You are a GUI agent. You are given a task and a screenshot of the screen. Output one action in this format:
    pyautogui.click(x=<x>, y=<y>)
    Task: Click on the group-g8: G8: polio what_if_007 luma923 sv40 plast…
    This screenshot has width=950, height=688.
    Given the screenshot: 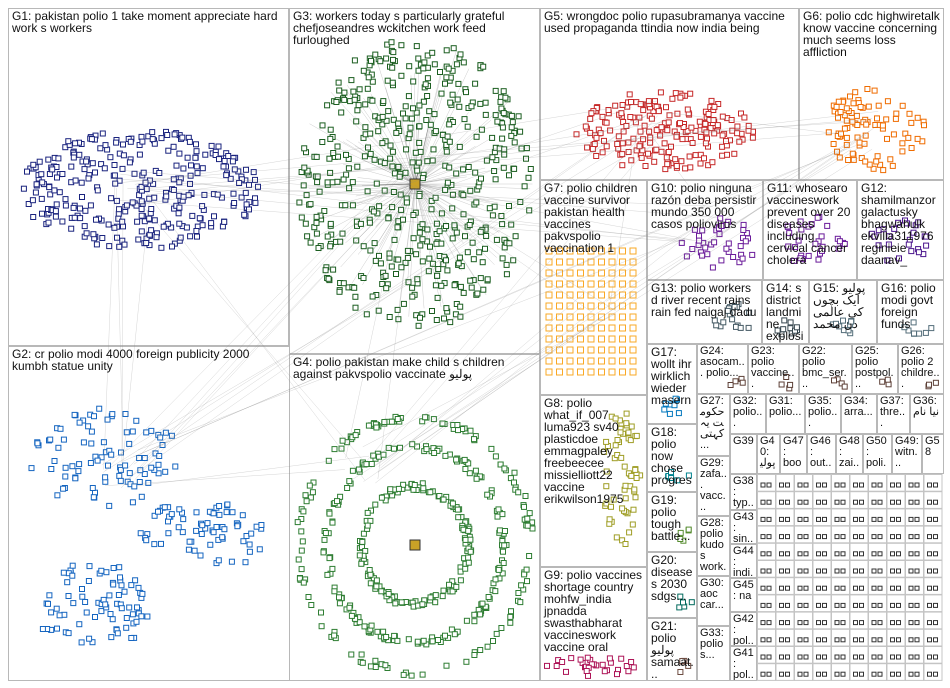 What is the action you would take?
    pyautogui.click(x=593, y=481)
    